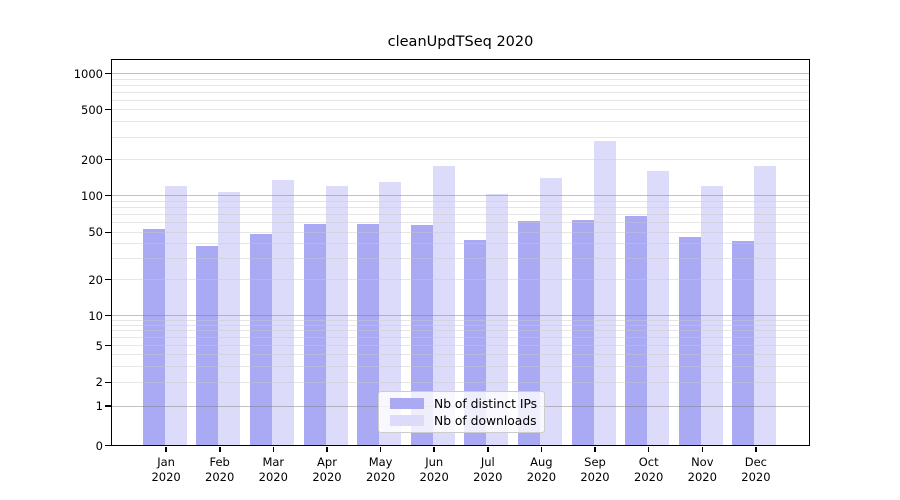  I want to click on bar-nb-of-distinct-ips-sep-2020, so click(582, 332).